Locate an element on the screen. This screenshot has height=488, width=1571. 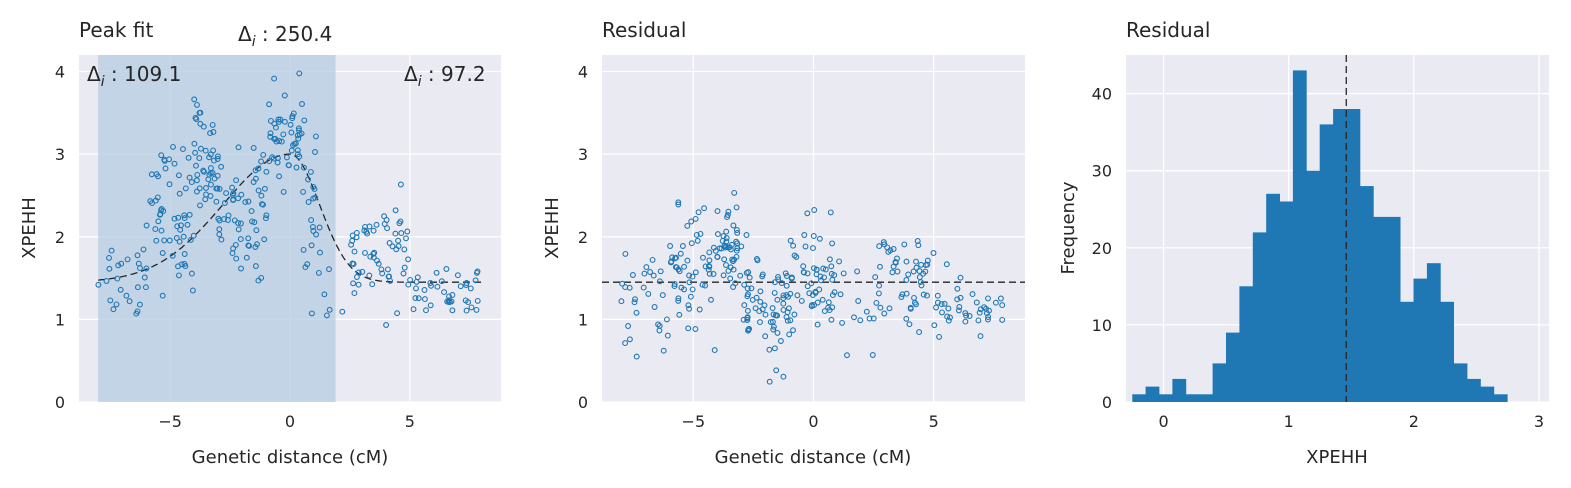
y-tick-label: 40 is located at coordinates (1102, 94).